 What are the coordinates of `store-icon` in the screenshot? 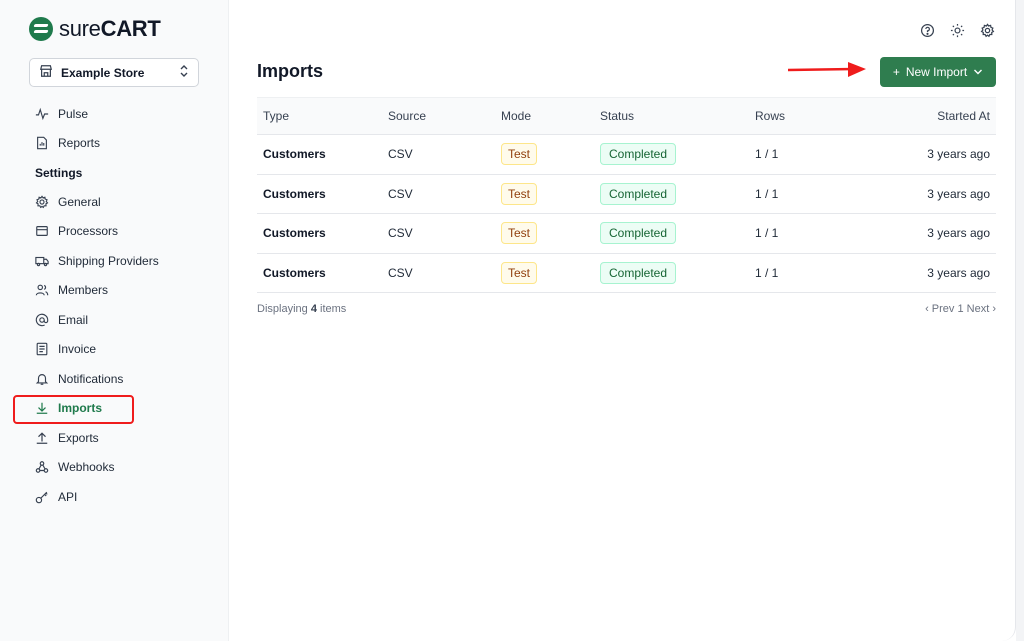 It's located at (46, 72).